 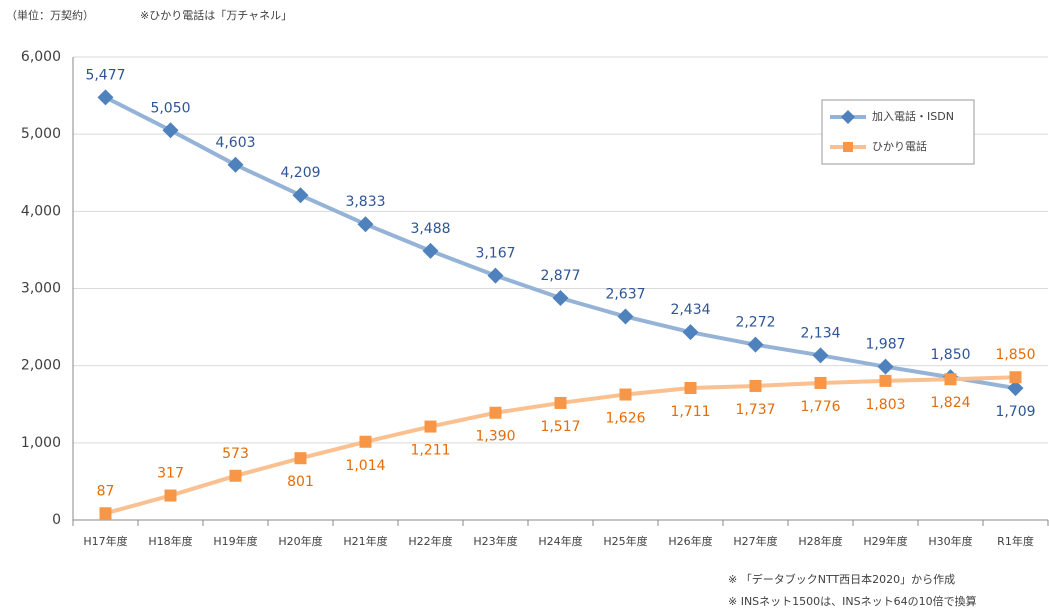 What do you see at coordinates (690, 541) in the screenshot?
I see `x-tick-label: H26年度` at bounding box center [690, 541].